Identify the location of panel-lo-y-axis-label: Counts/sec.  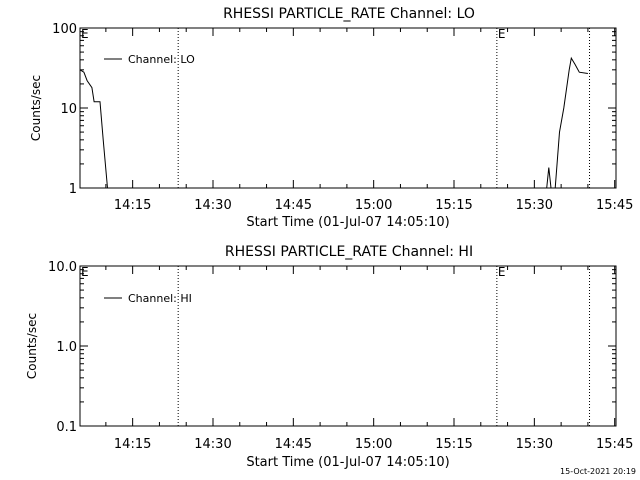
(36, 108).